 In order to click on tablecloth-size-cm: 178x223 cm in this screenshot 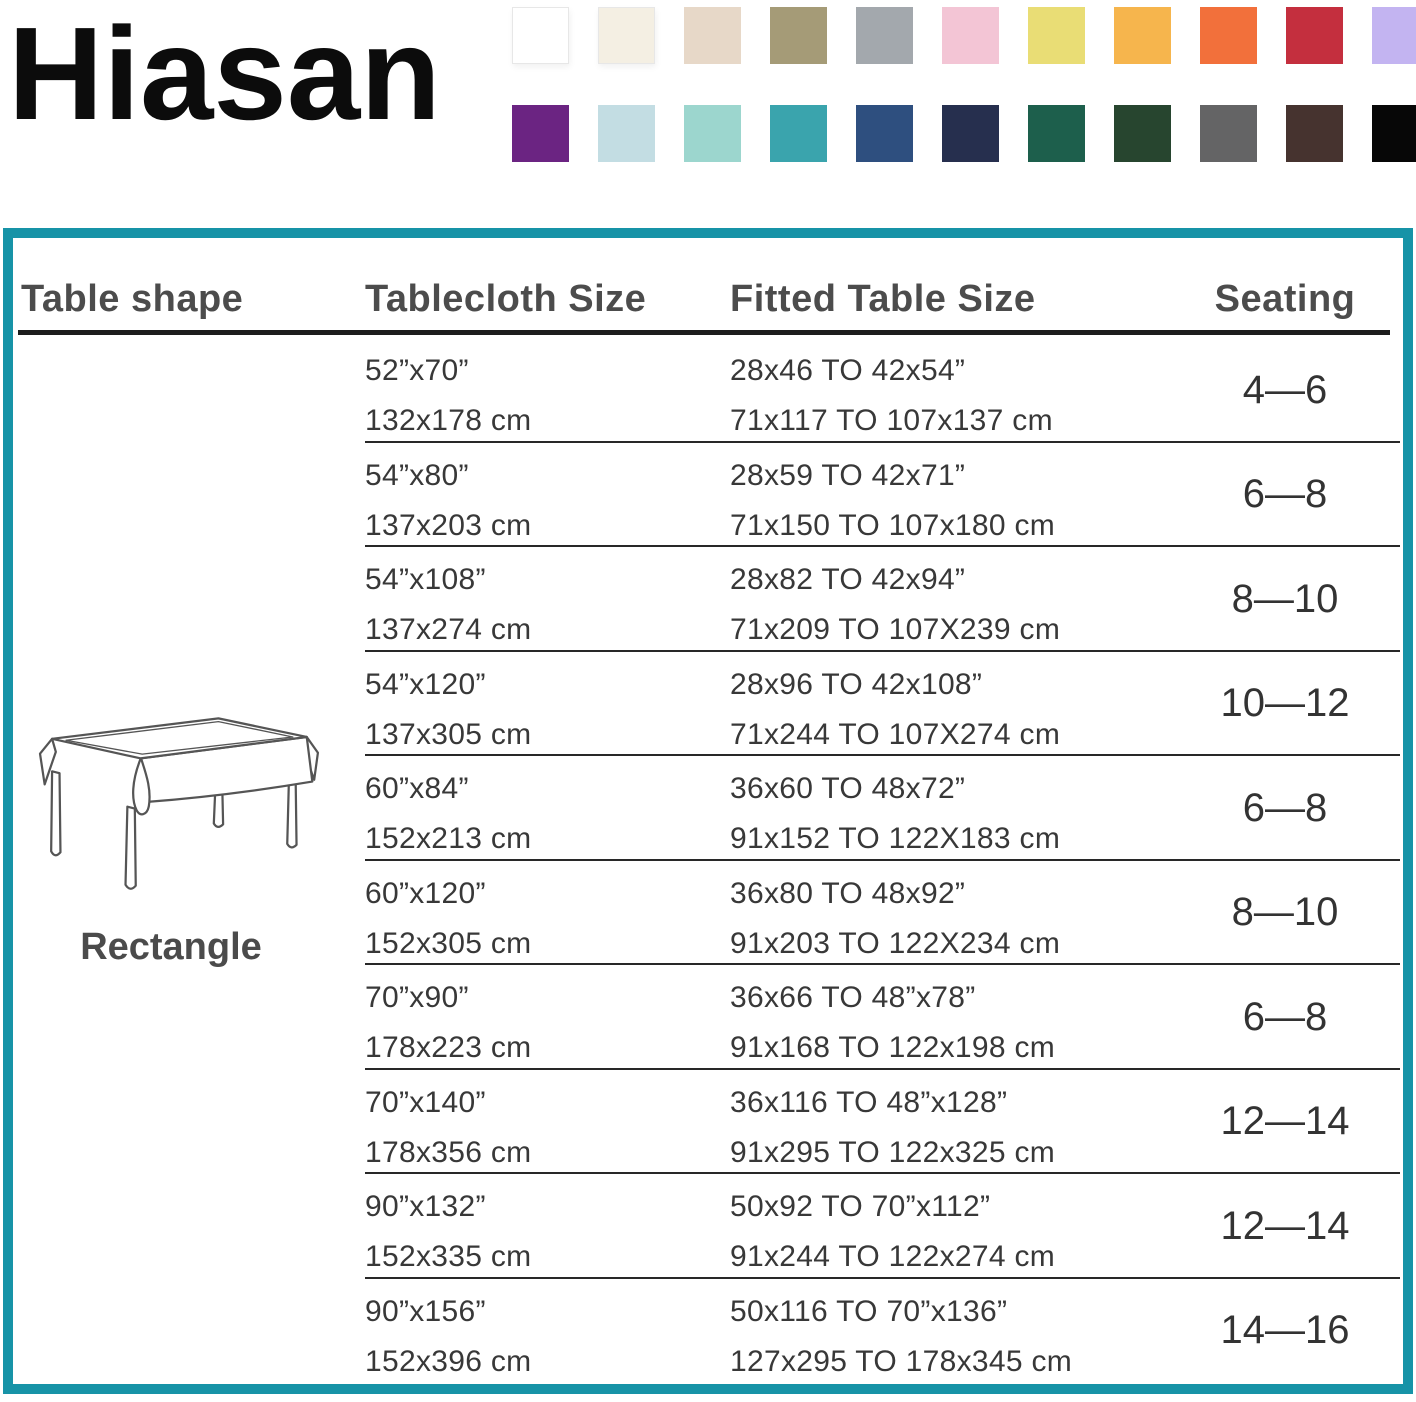, I will do `click(448, 1047)`.